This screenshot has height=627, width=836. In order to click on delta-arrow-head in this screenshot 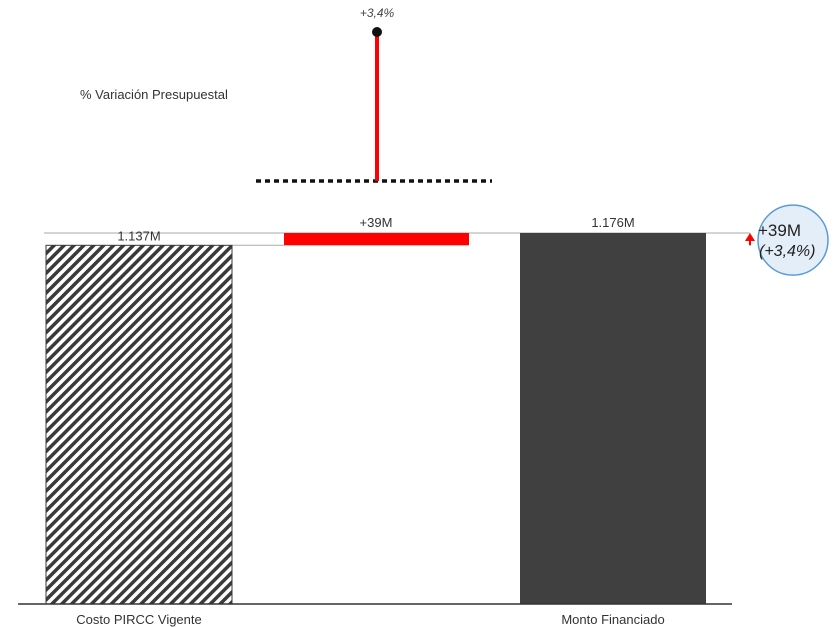, I will do `click(750, 237)`.